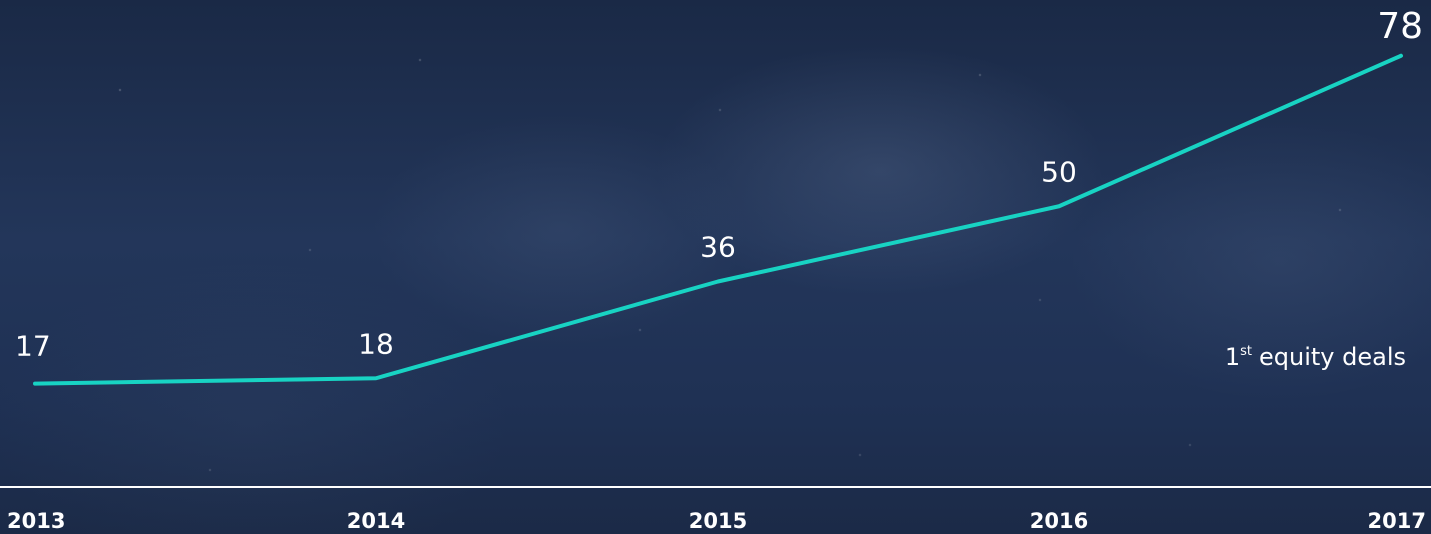 This screenshot has height=534, width=1431. I want to click on x-tick-label: 2013, so click(36, 521).